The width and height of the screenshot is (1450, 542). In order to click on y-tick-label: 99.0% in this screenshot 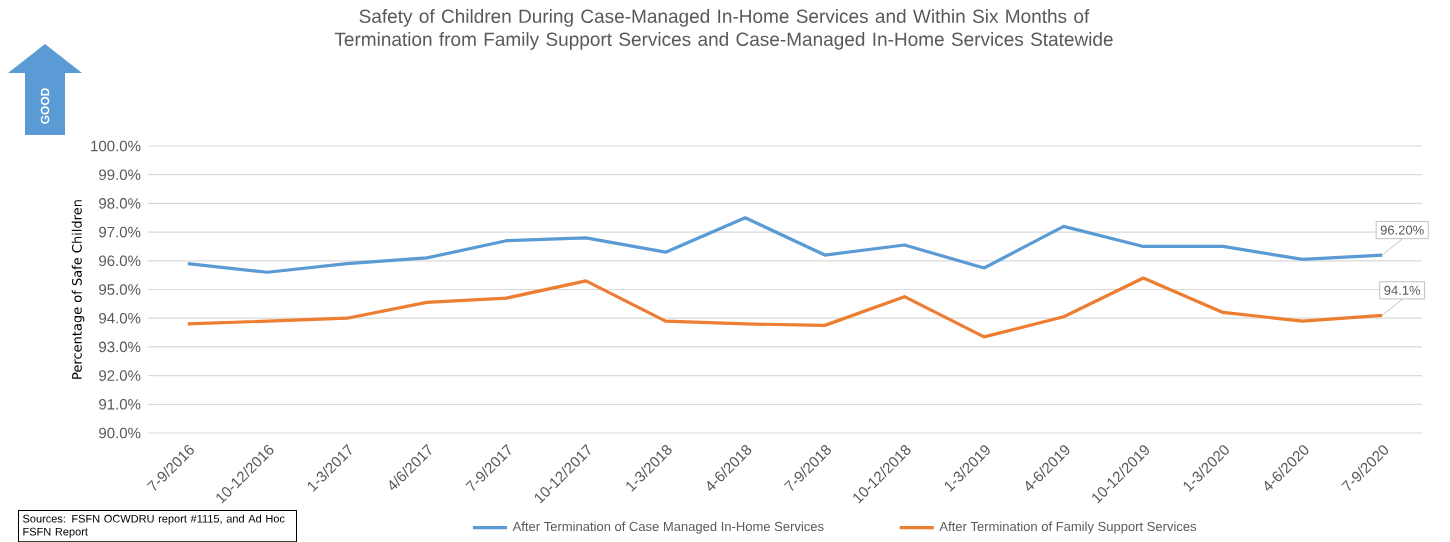, I will do `click(120, 175)`.